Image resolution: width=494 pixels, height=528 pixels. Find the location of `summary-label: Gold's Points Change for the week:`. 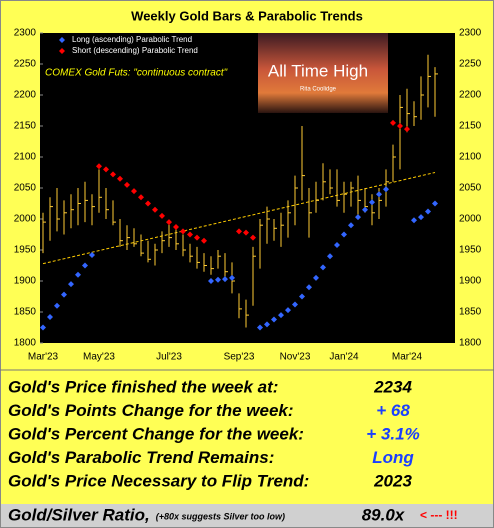

summary-label: Gold's Points Change for the week: is located at coordinates (151, 410).